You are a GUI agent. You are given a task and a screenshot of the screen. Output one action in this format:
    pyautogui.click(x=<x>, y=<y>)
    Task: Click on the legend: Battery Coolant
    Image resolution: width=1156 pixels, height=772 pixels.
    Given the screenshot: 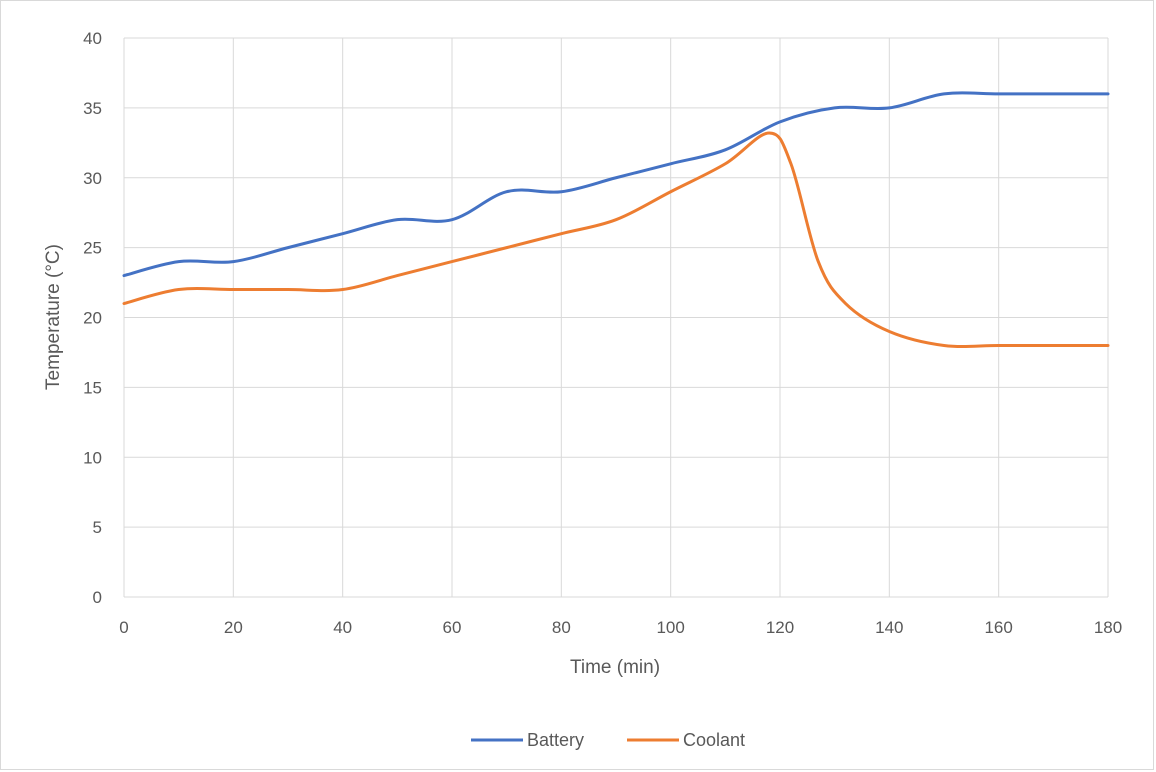 What is the action you would take?
    pyautogui.click(x=608, y=740)
    